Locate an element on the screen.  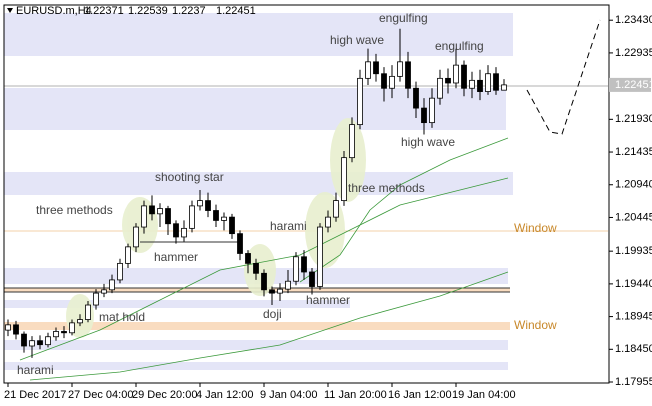
y-tick-label: 1.19440 is located at coordinates (633, 284).